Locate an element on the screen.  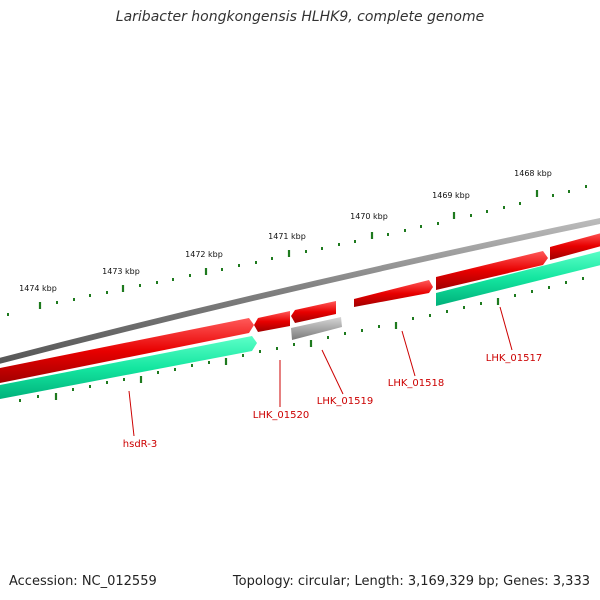
inner-ruler-major-ticks is located at coordinates (277, 349).